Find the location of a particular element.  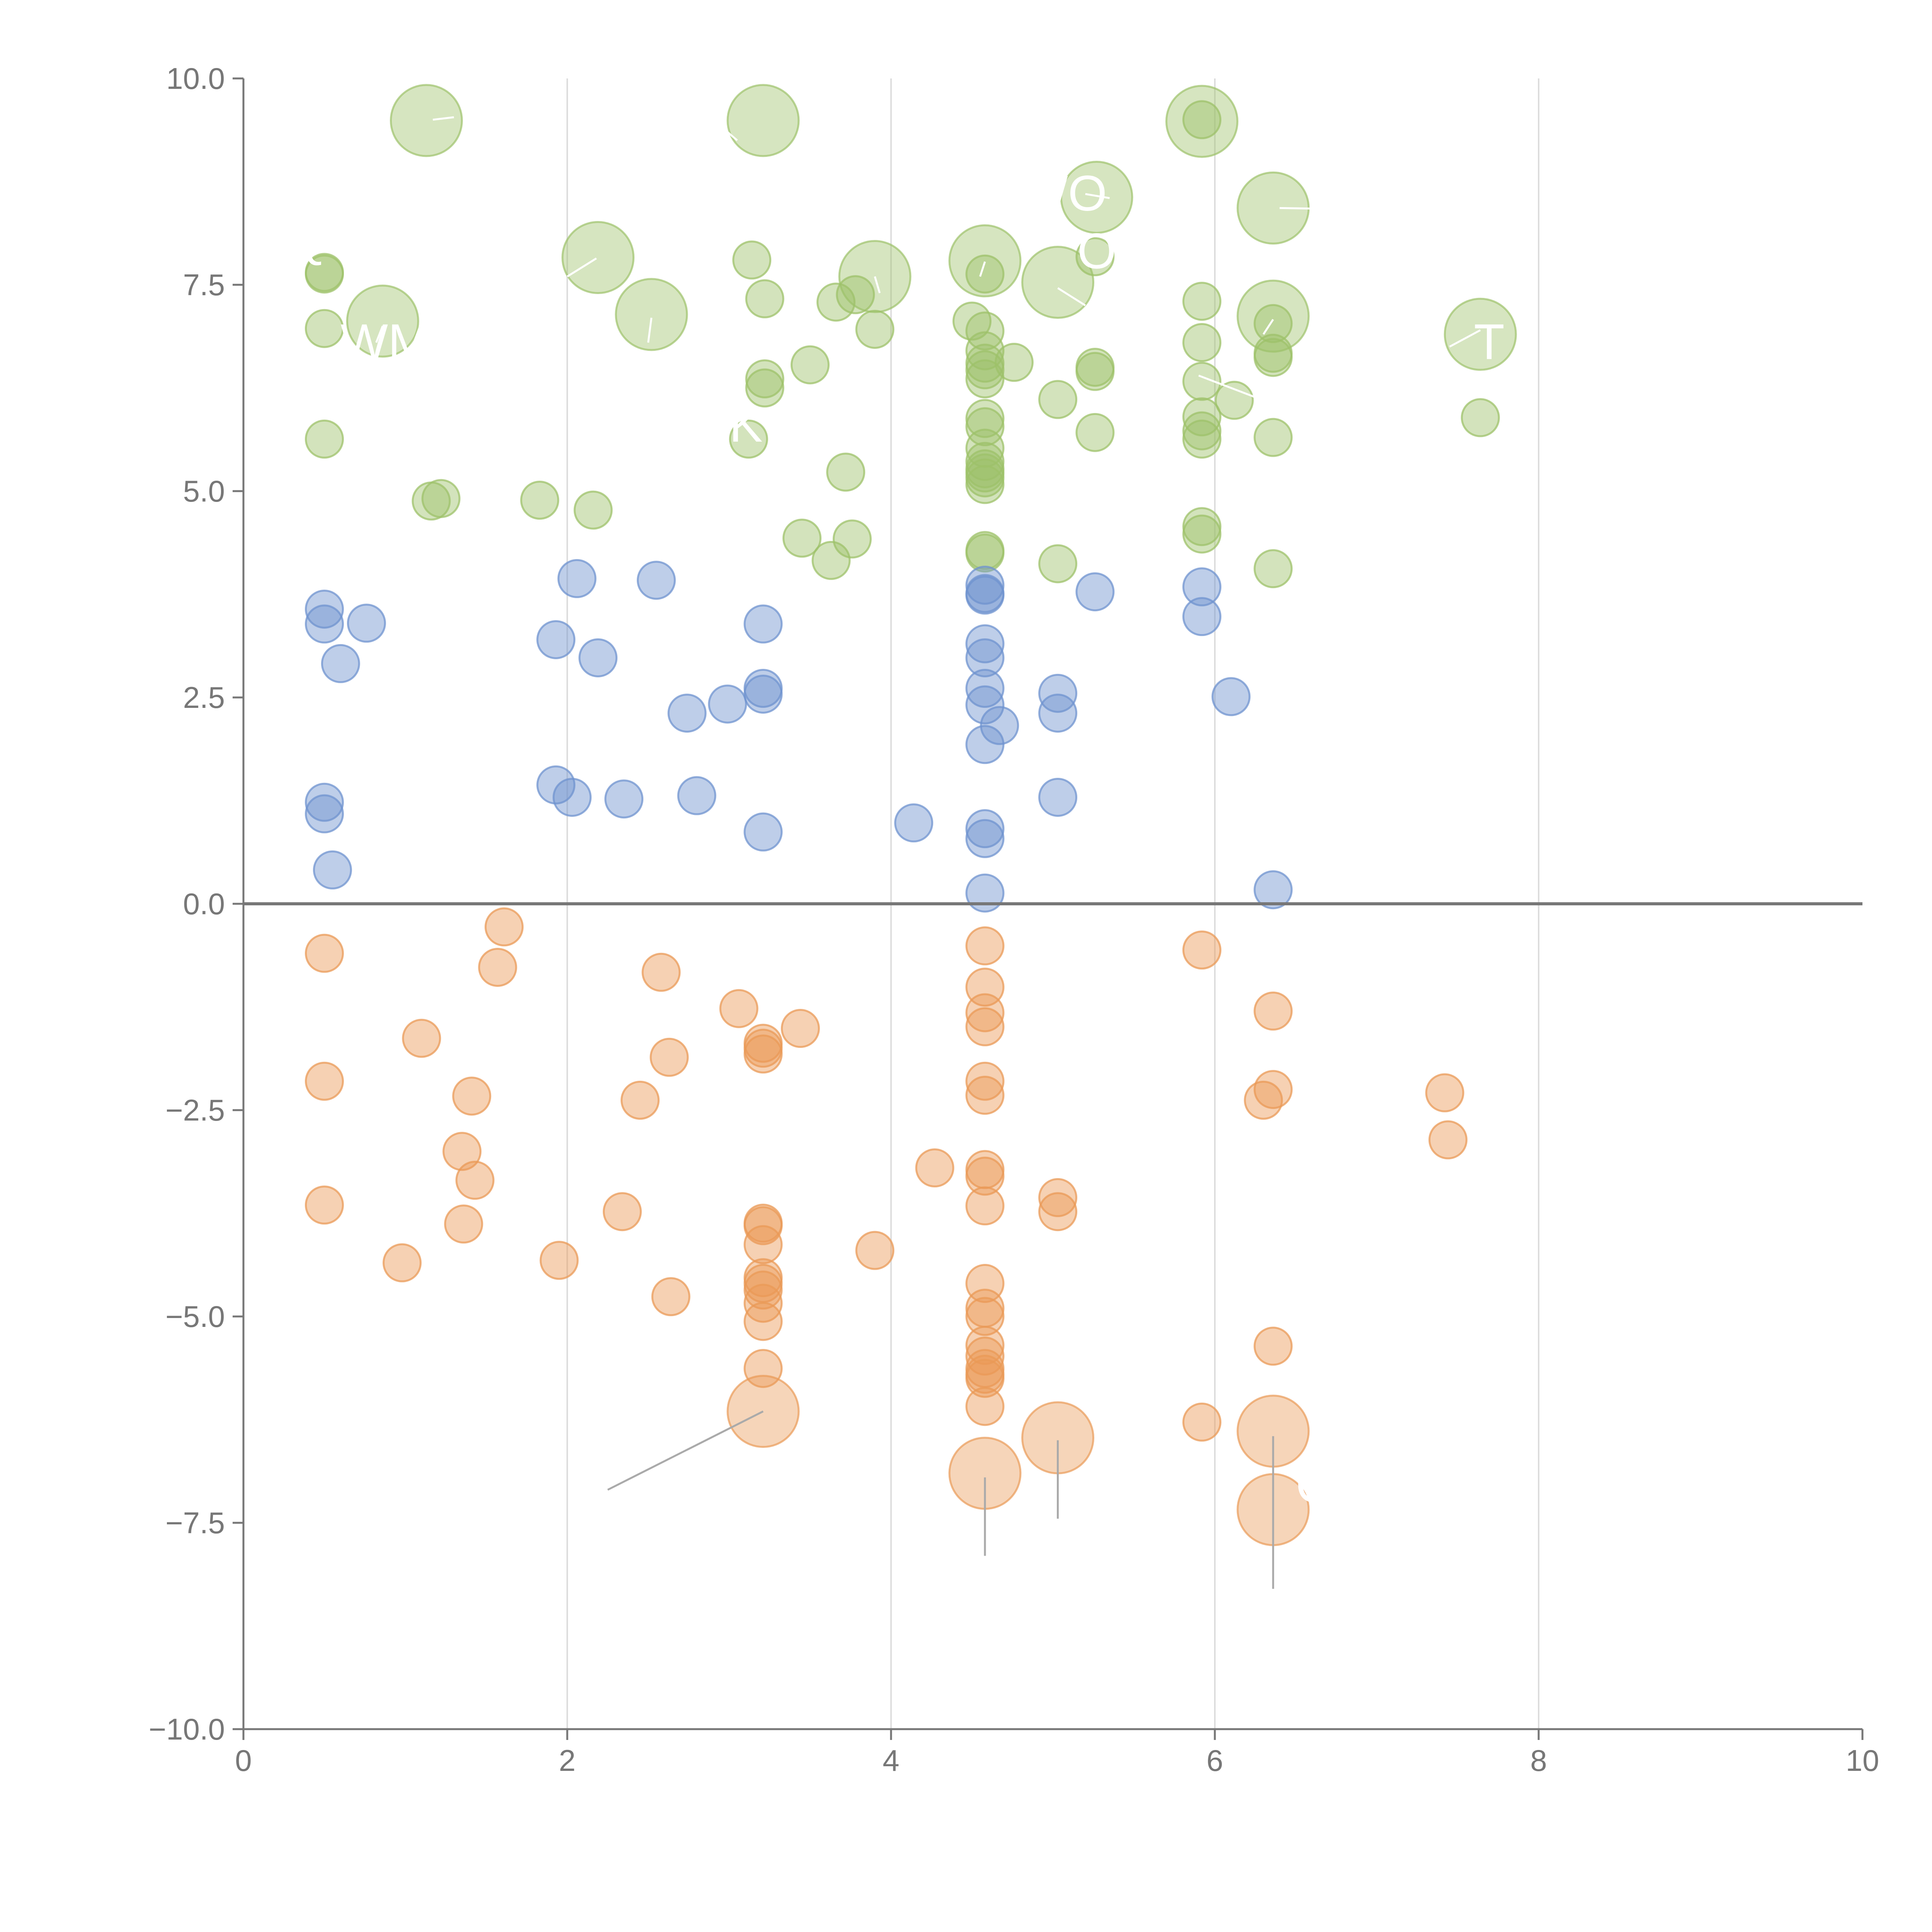

y-tick-label: −2.5 is located at coordinates (195, 1110).